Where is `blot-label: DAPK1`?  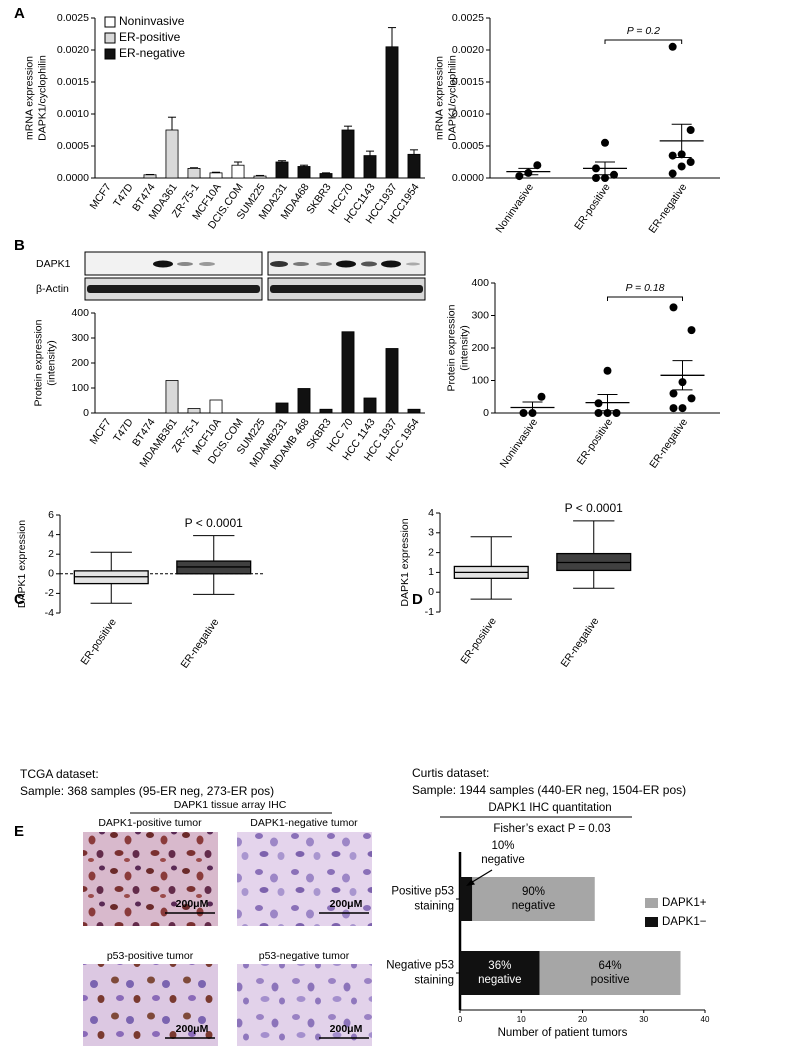 blot-label: DAPK1 is located at coordinates (53, 264).